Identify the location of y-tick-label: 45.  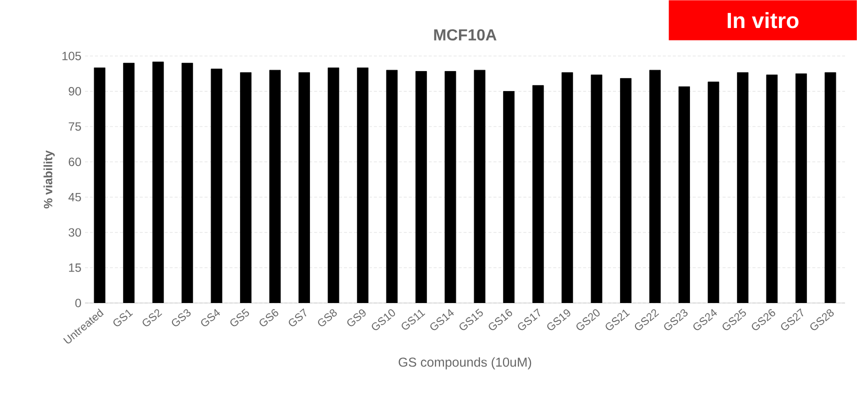
(74, 197).